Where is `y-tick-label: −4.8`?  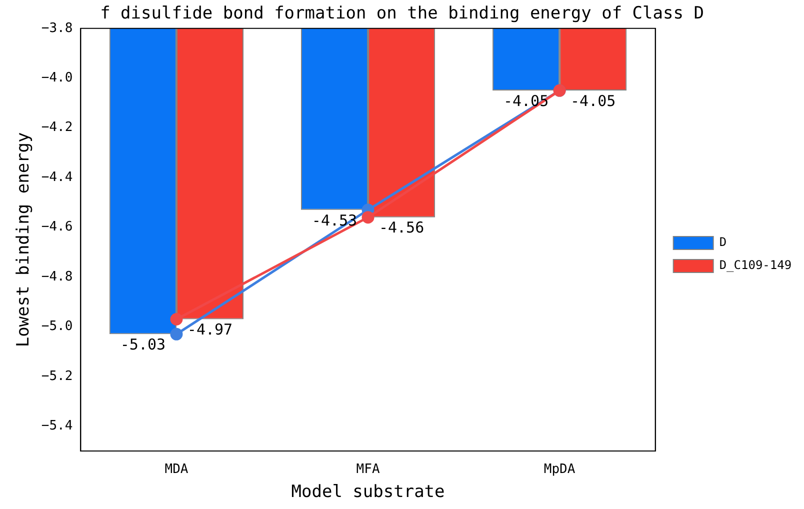
y-tick-label: −4.8 is located at coordinates (57, 276).